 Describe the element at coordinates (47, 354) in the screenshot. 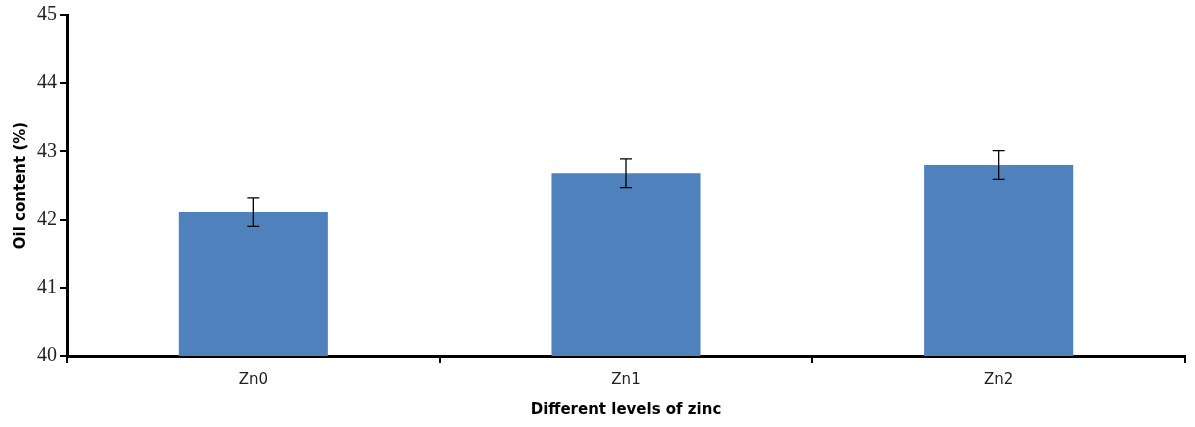

I see `y-tick-label: 40` at that location.